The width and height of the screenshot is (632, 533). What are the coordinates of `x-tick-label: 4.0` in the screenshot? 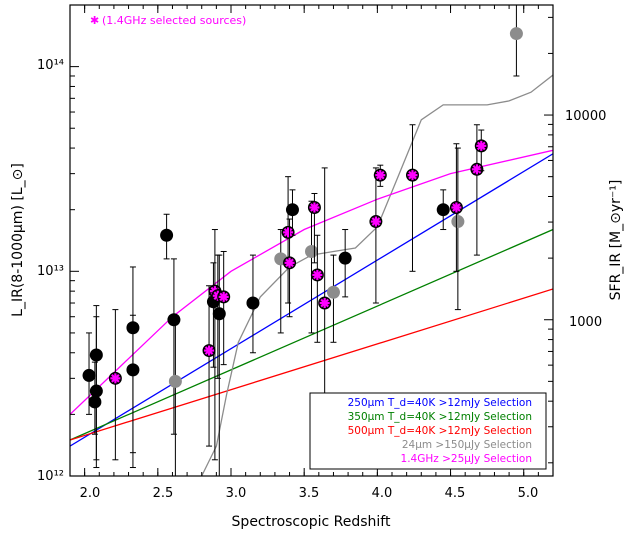 It's located at (382, 493).